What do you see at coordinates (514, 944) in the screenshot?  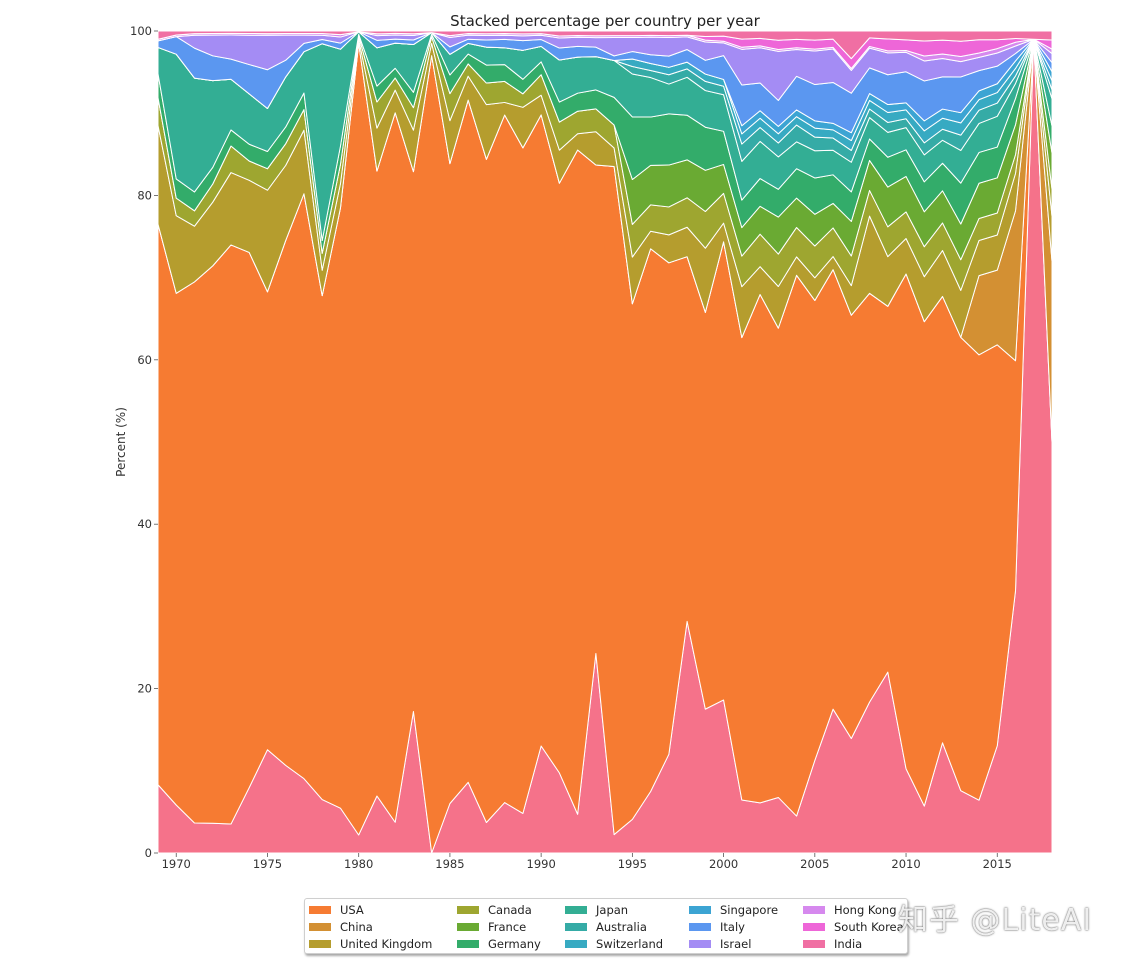 I see `legend-label: Germany` at bounding box center [514, 944].